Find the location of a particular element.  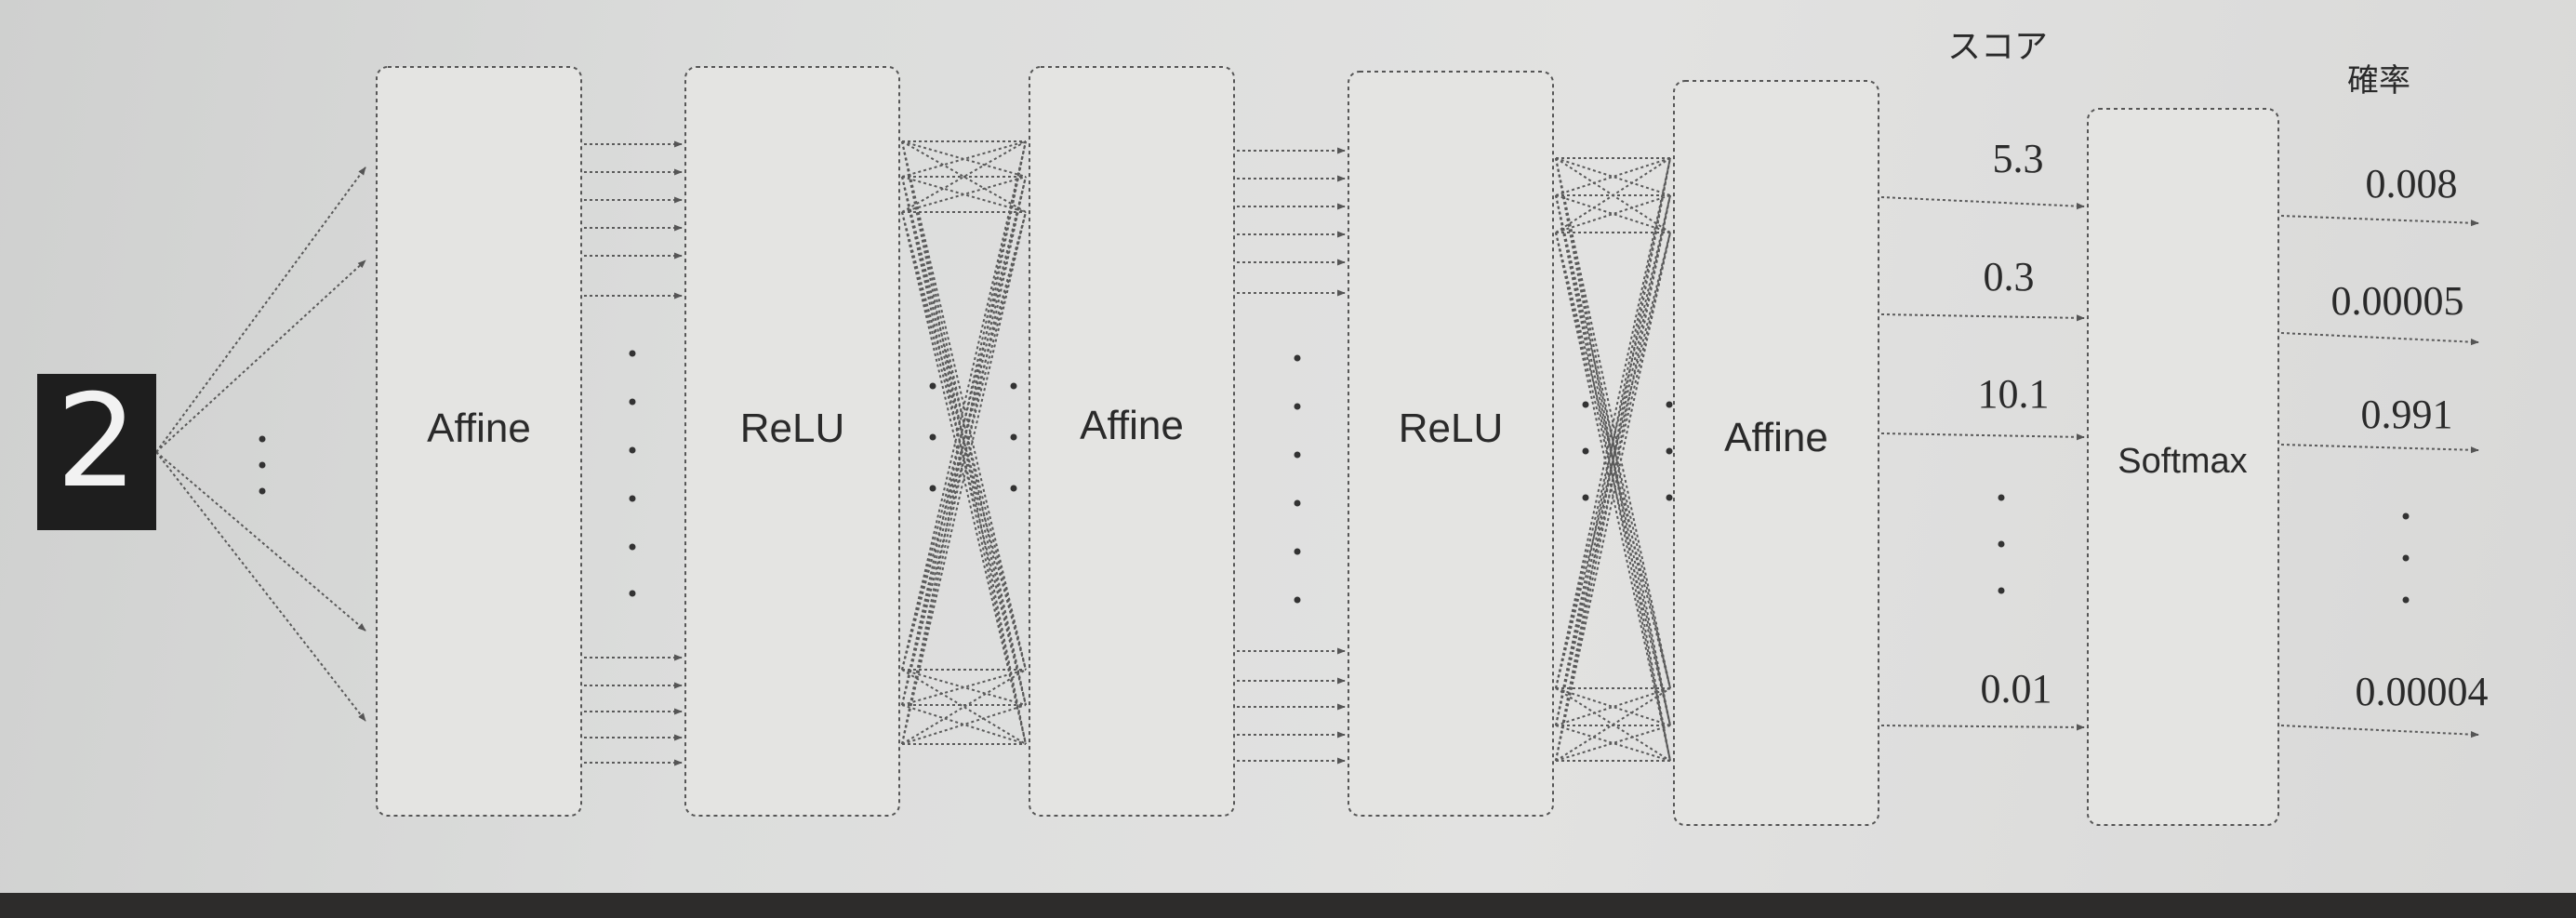

relu-layer-1-label: ReLU is located at coordinates (792, 428).